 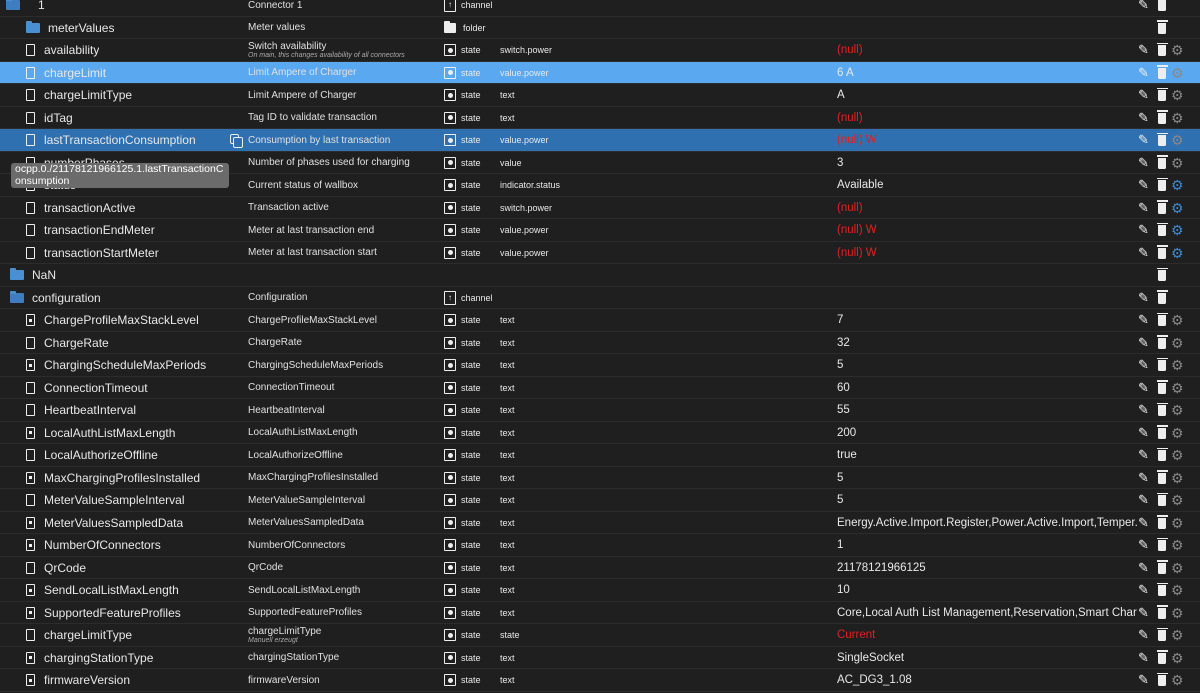 What do you see at coordinates (103, 613) in the screenshot?
I see `object-id: SupportedFeatureProfiles` at bounding box center [103, 613].